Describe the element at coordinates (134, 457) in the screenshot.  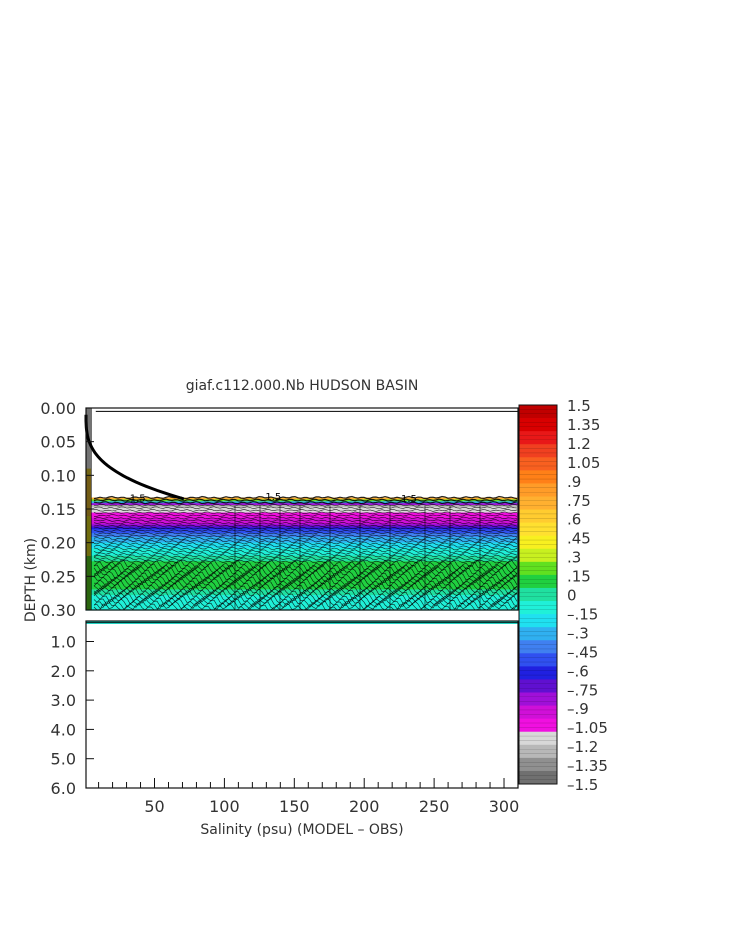
I see `surface-contour` at that location.